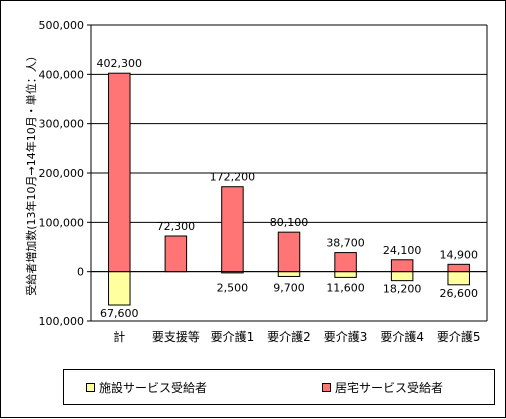 This screenshot has width=506, height=419. Describe the element at coordinates (153, 388) in the screenshot. I see `legend-label-facility: 施設サービス受給者` at that location.